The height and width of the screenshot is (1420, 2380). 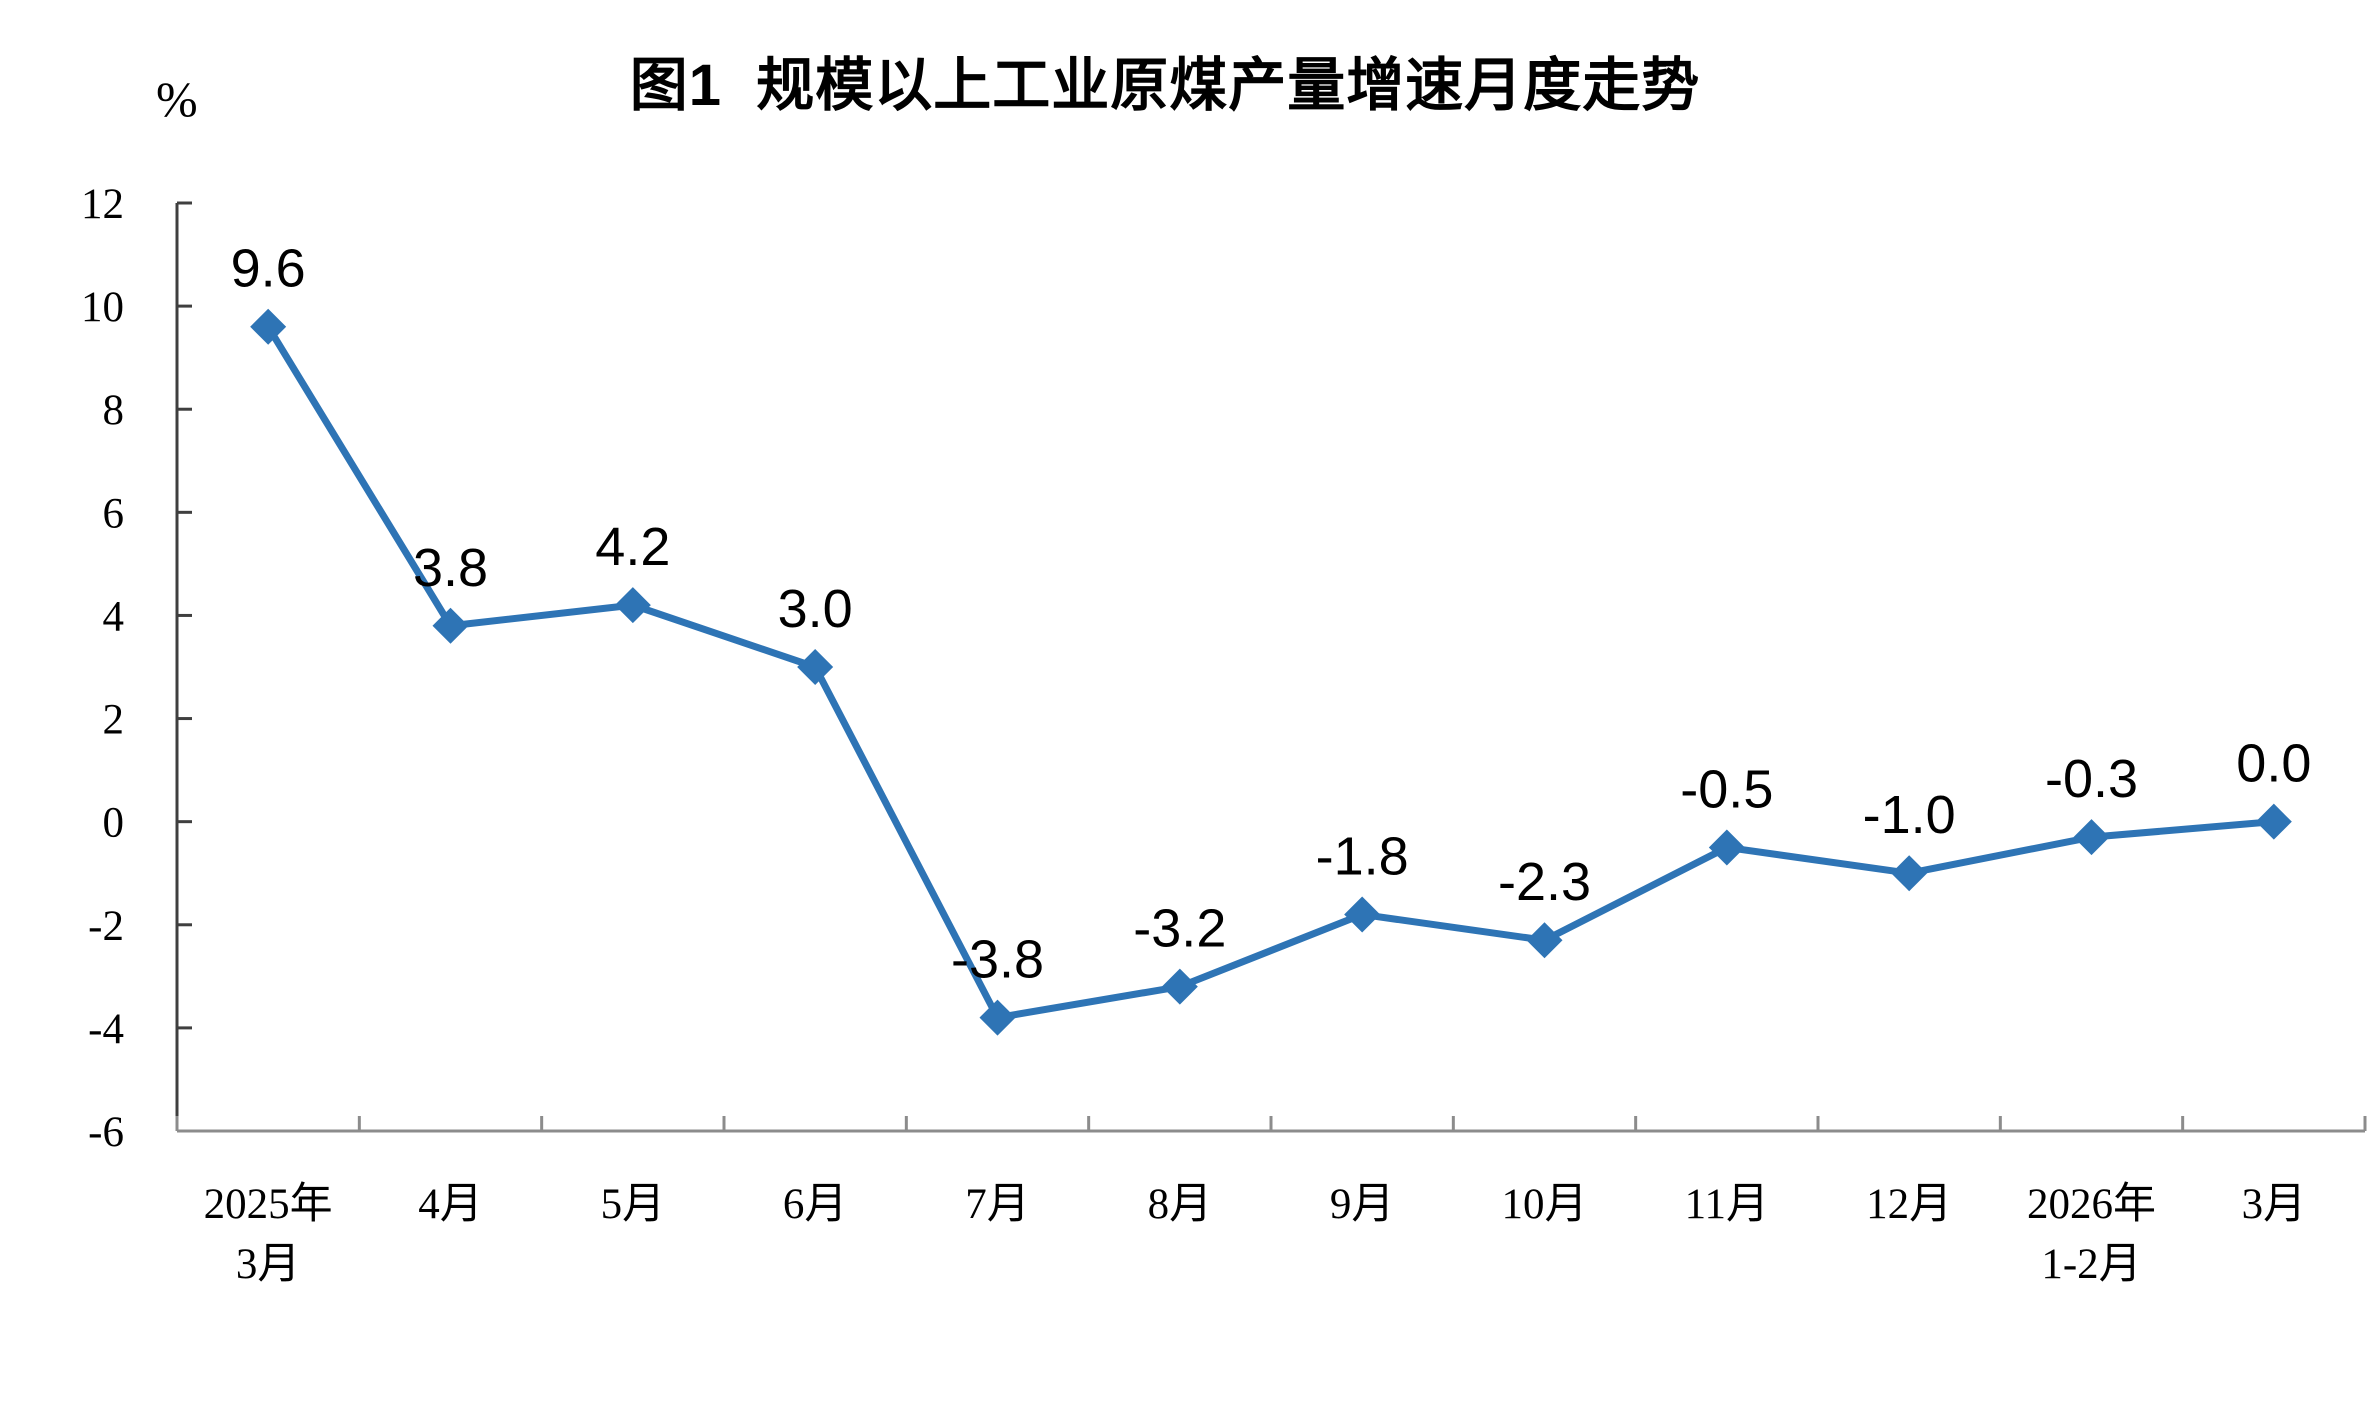 I want to click on data-point-label: 3.8, so click(x=450, y=568).